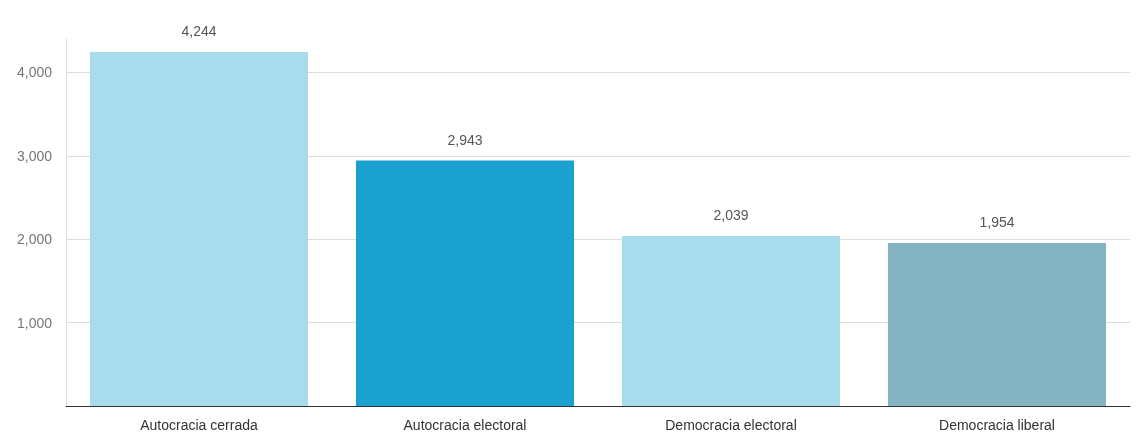 This screenshot has height=436, width=1138. I want to click on data-label: 2,943, so click(465, 139).